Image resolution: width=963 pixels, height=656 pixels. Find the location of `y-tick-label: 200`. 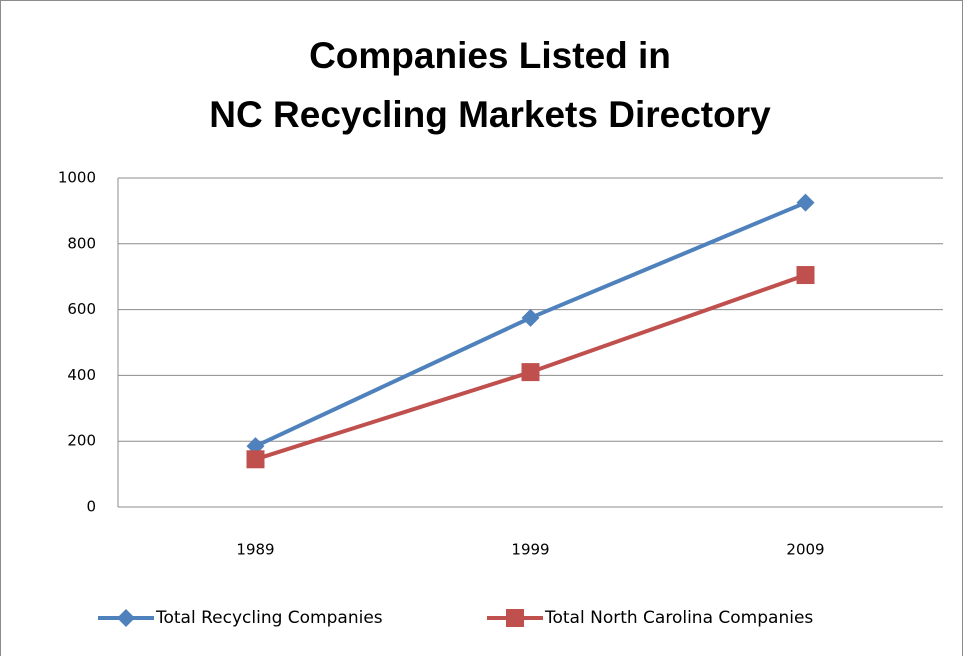

y-tick-label: 200 is located at coordinates (81, 441).